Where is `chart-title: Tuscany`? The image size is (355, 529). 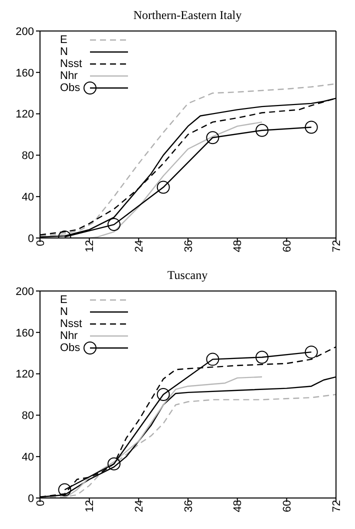
chart-title: Tuscany is located at coordinates (187, 276).